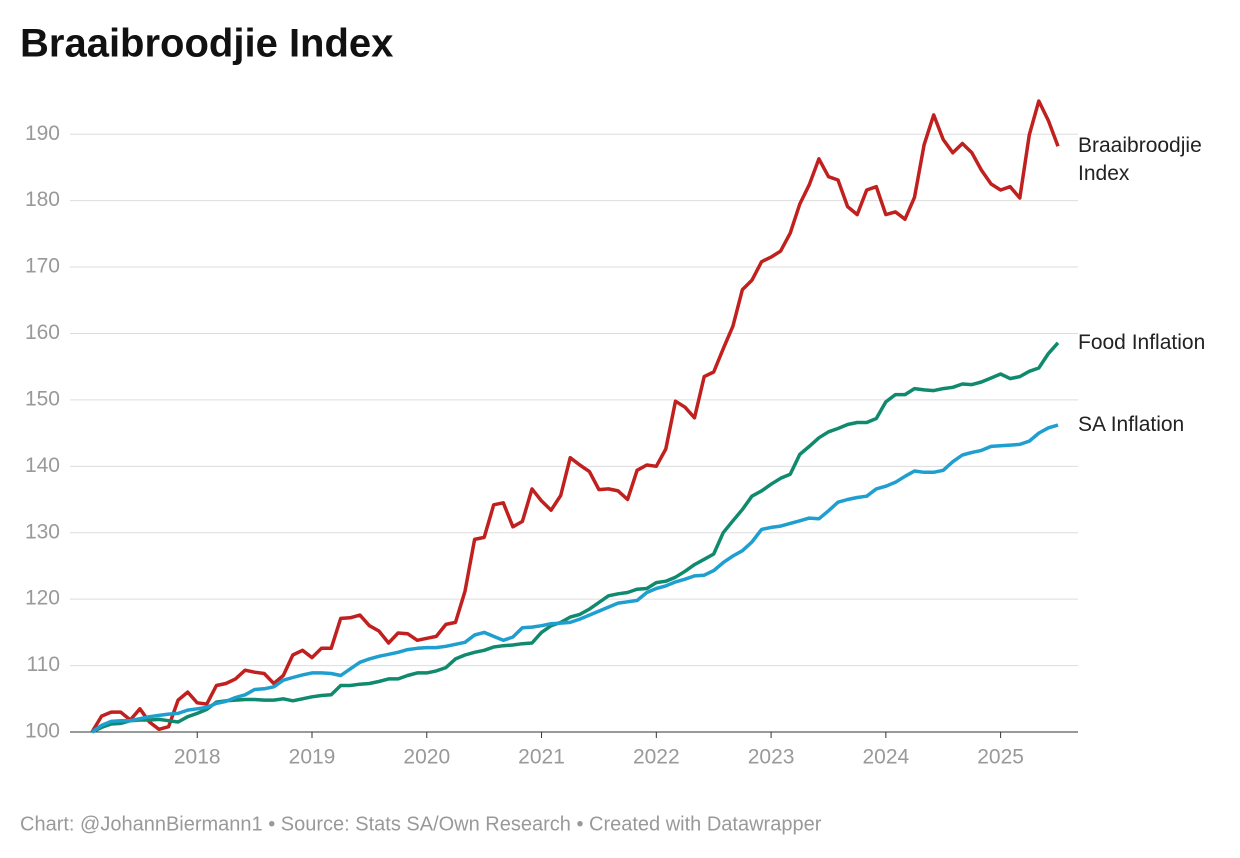 The image size is (1240, 858). Describe the element at coordinates (42, 199) in the screenshot. I see `y-tick-label: 180` at that location.